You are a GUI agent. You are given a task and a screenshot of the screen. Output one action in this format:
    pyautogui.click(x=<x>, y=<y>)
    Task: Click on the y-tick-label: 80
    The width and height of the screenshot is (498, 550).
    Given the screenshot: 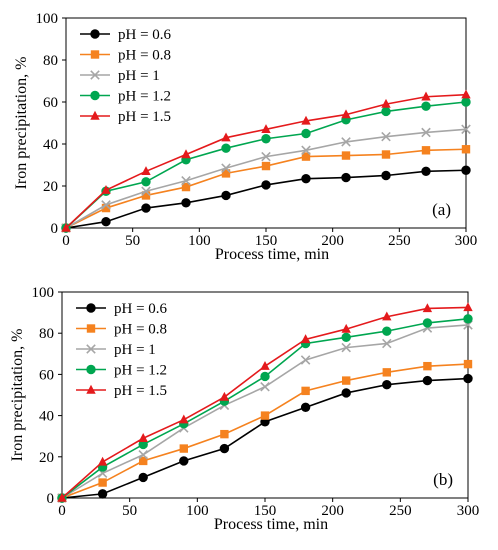 What is the action you would take?
    pyautogui.click(x=50, y=61)
    